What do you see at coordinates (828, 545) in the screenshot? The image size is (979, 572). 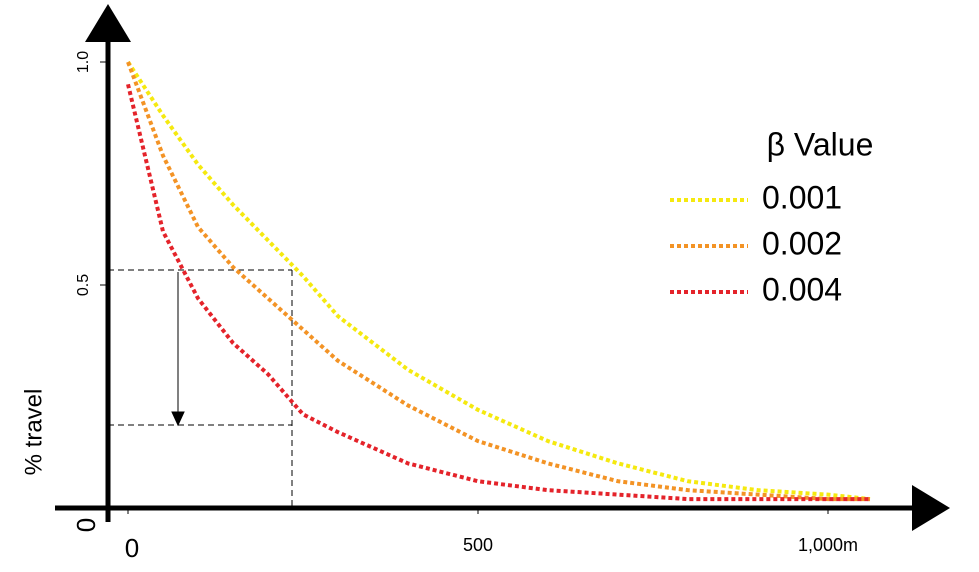 I see `x-tick-label: 1,000m` at bounding box center [828, 545].